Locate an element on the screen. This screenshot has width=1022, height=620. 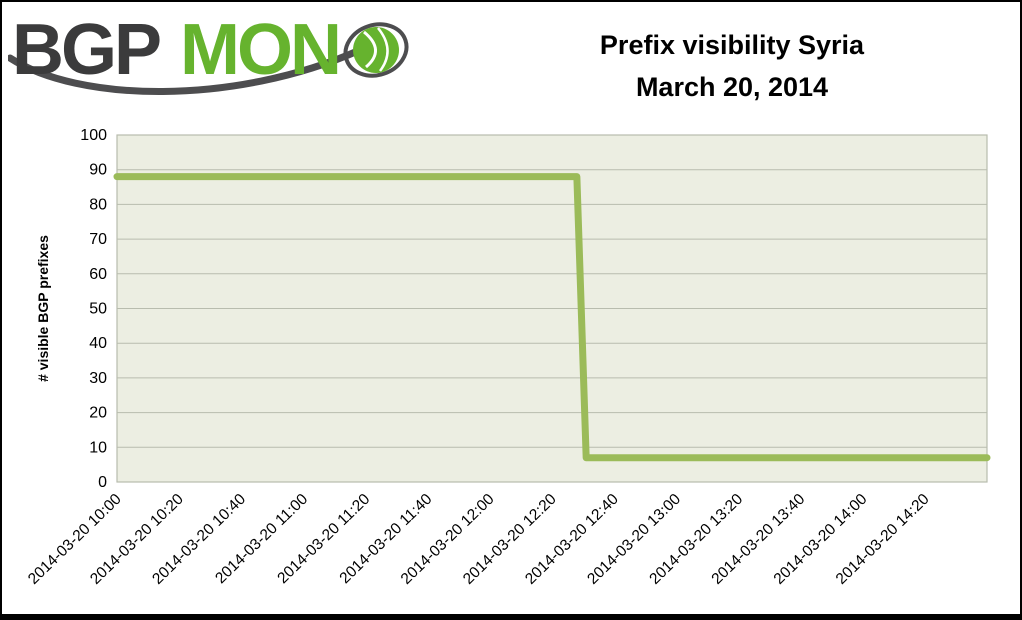
svg-text: 60 is located at coordinates (98, 274).